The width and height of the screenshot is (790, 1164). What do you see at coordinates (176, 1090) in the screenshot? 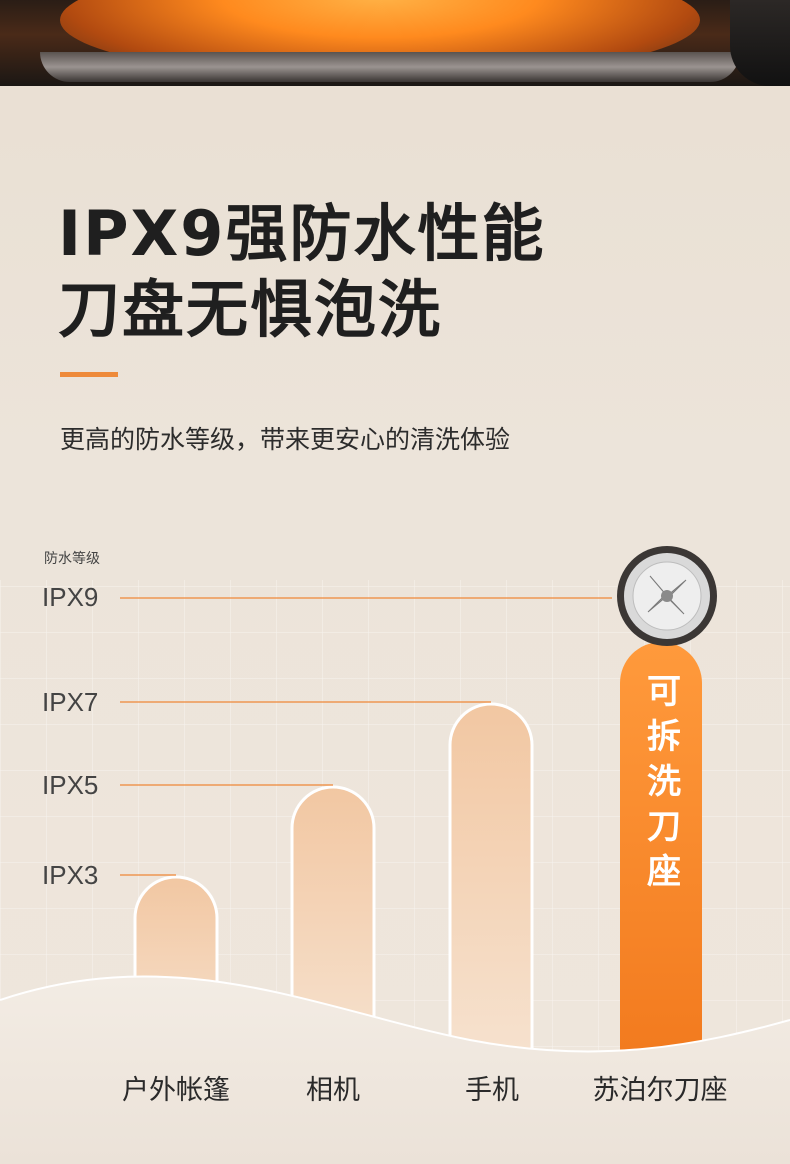
I see `category-label-tent: 户外帐篷` at bounding box center [176, 1090].